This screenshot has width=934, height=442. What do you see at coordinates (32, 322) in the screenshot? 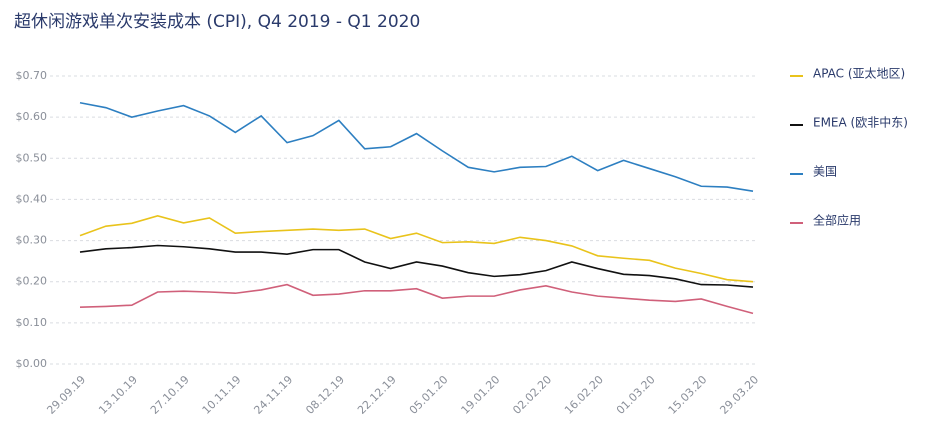
I see `y-tick-label: $0.10` at bounding box center [32, 322].